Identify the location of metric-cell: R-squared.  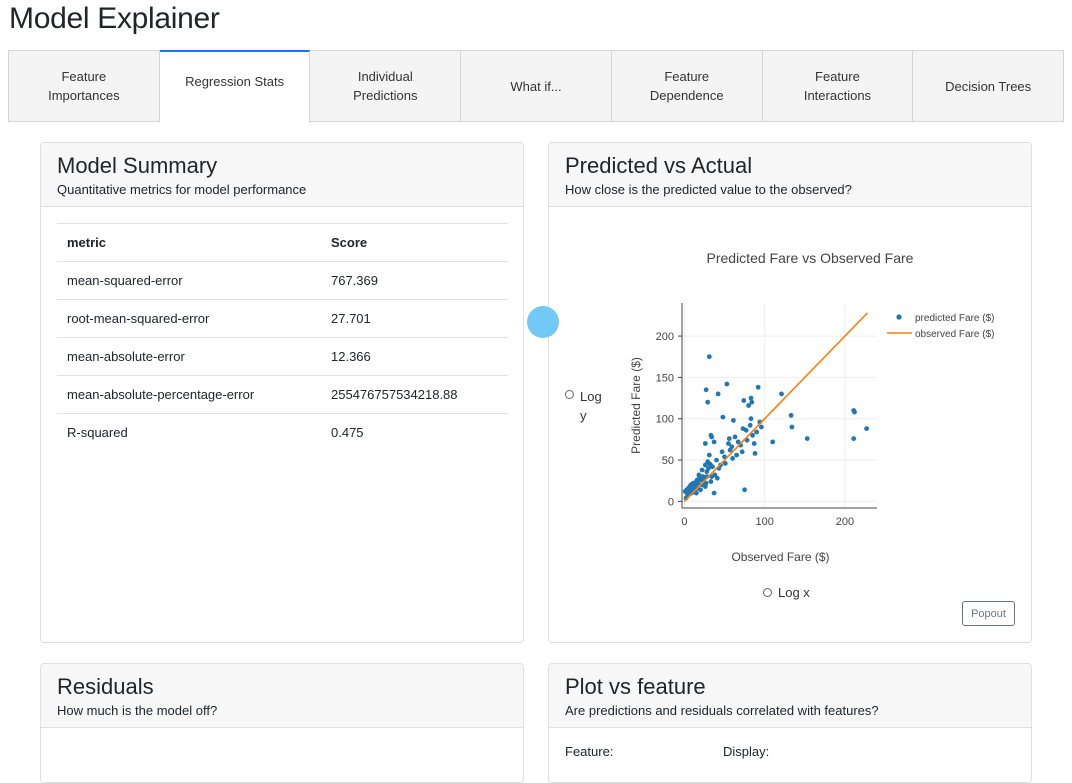
(189, 432).